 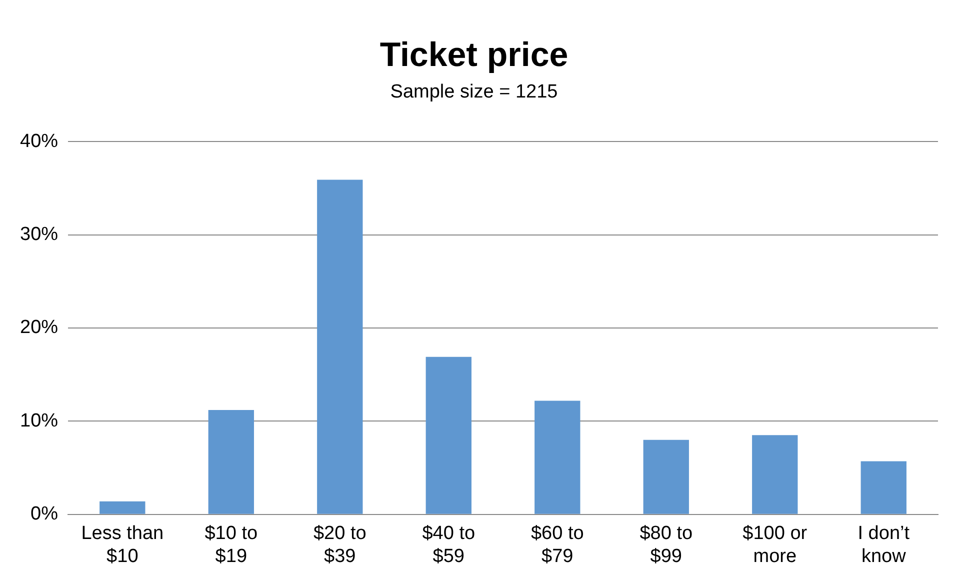 What do you see at coordinates (39, 421) in the screenshot?
I see `y-tick-label: 10%` at bounding box center [39, 421].